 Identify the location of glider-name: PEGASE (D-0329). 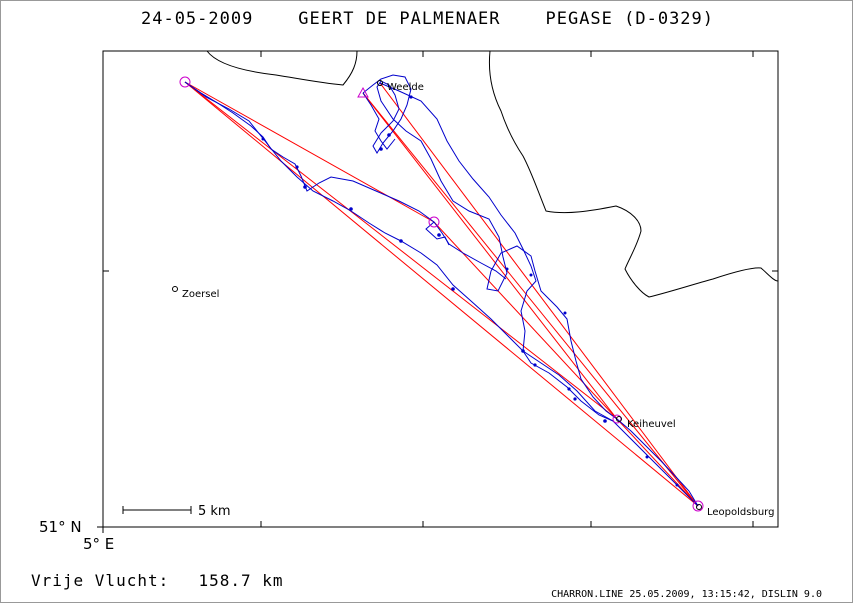
(630, 19).